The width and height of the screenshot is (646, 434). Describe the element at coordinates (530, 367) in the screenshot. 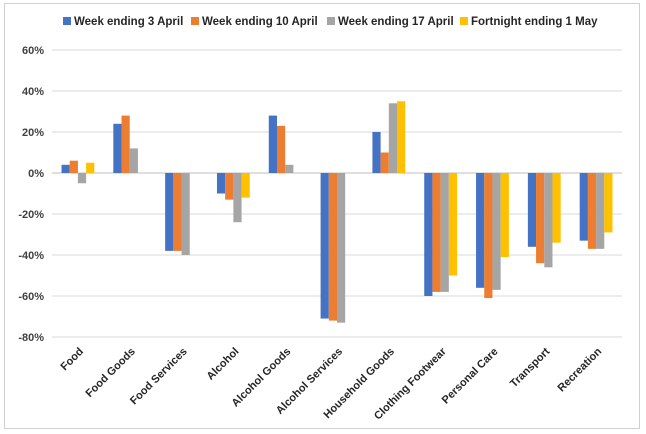

I see `x-tick-label: Transport` at that location.